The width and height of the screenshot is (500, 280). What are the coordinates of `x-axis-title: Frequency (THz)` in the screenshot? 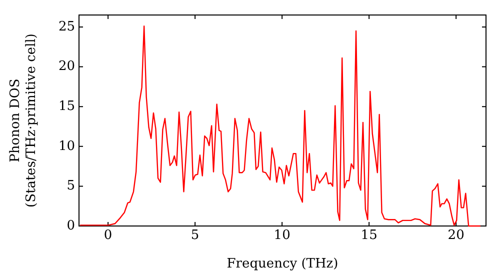 It's located at (282, 264).